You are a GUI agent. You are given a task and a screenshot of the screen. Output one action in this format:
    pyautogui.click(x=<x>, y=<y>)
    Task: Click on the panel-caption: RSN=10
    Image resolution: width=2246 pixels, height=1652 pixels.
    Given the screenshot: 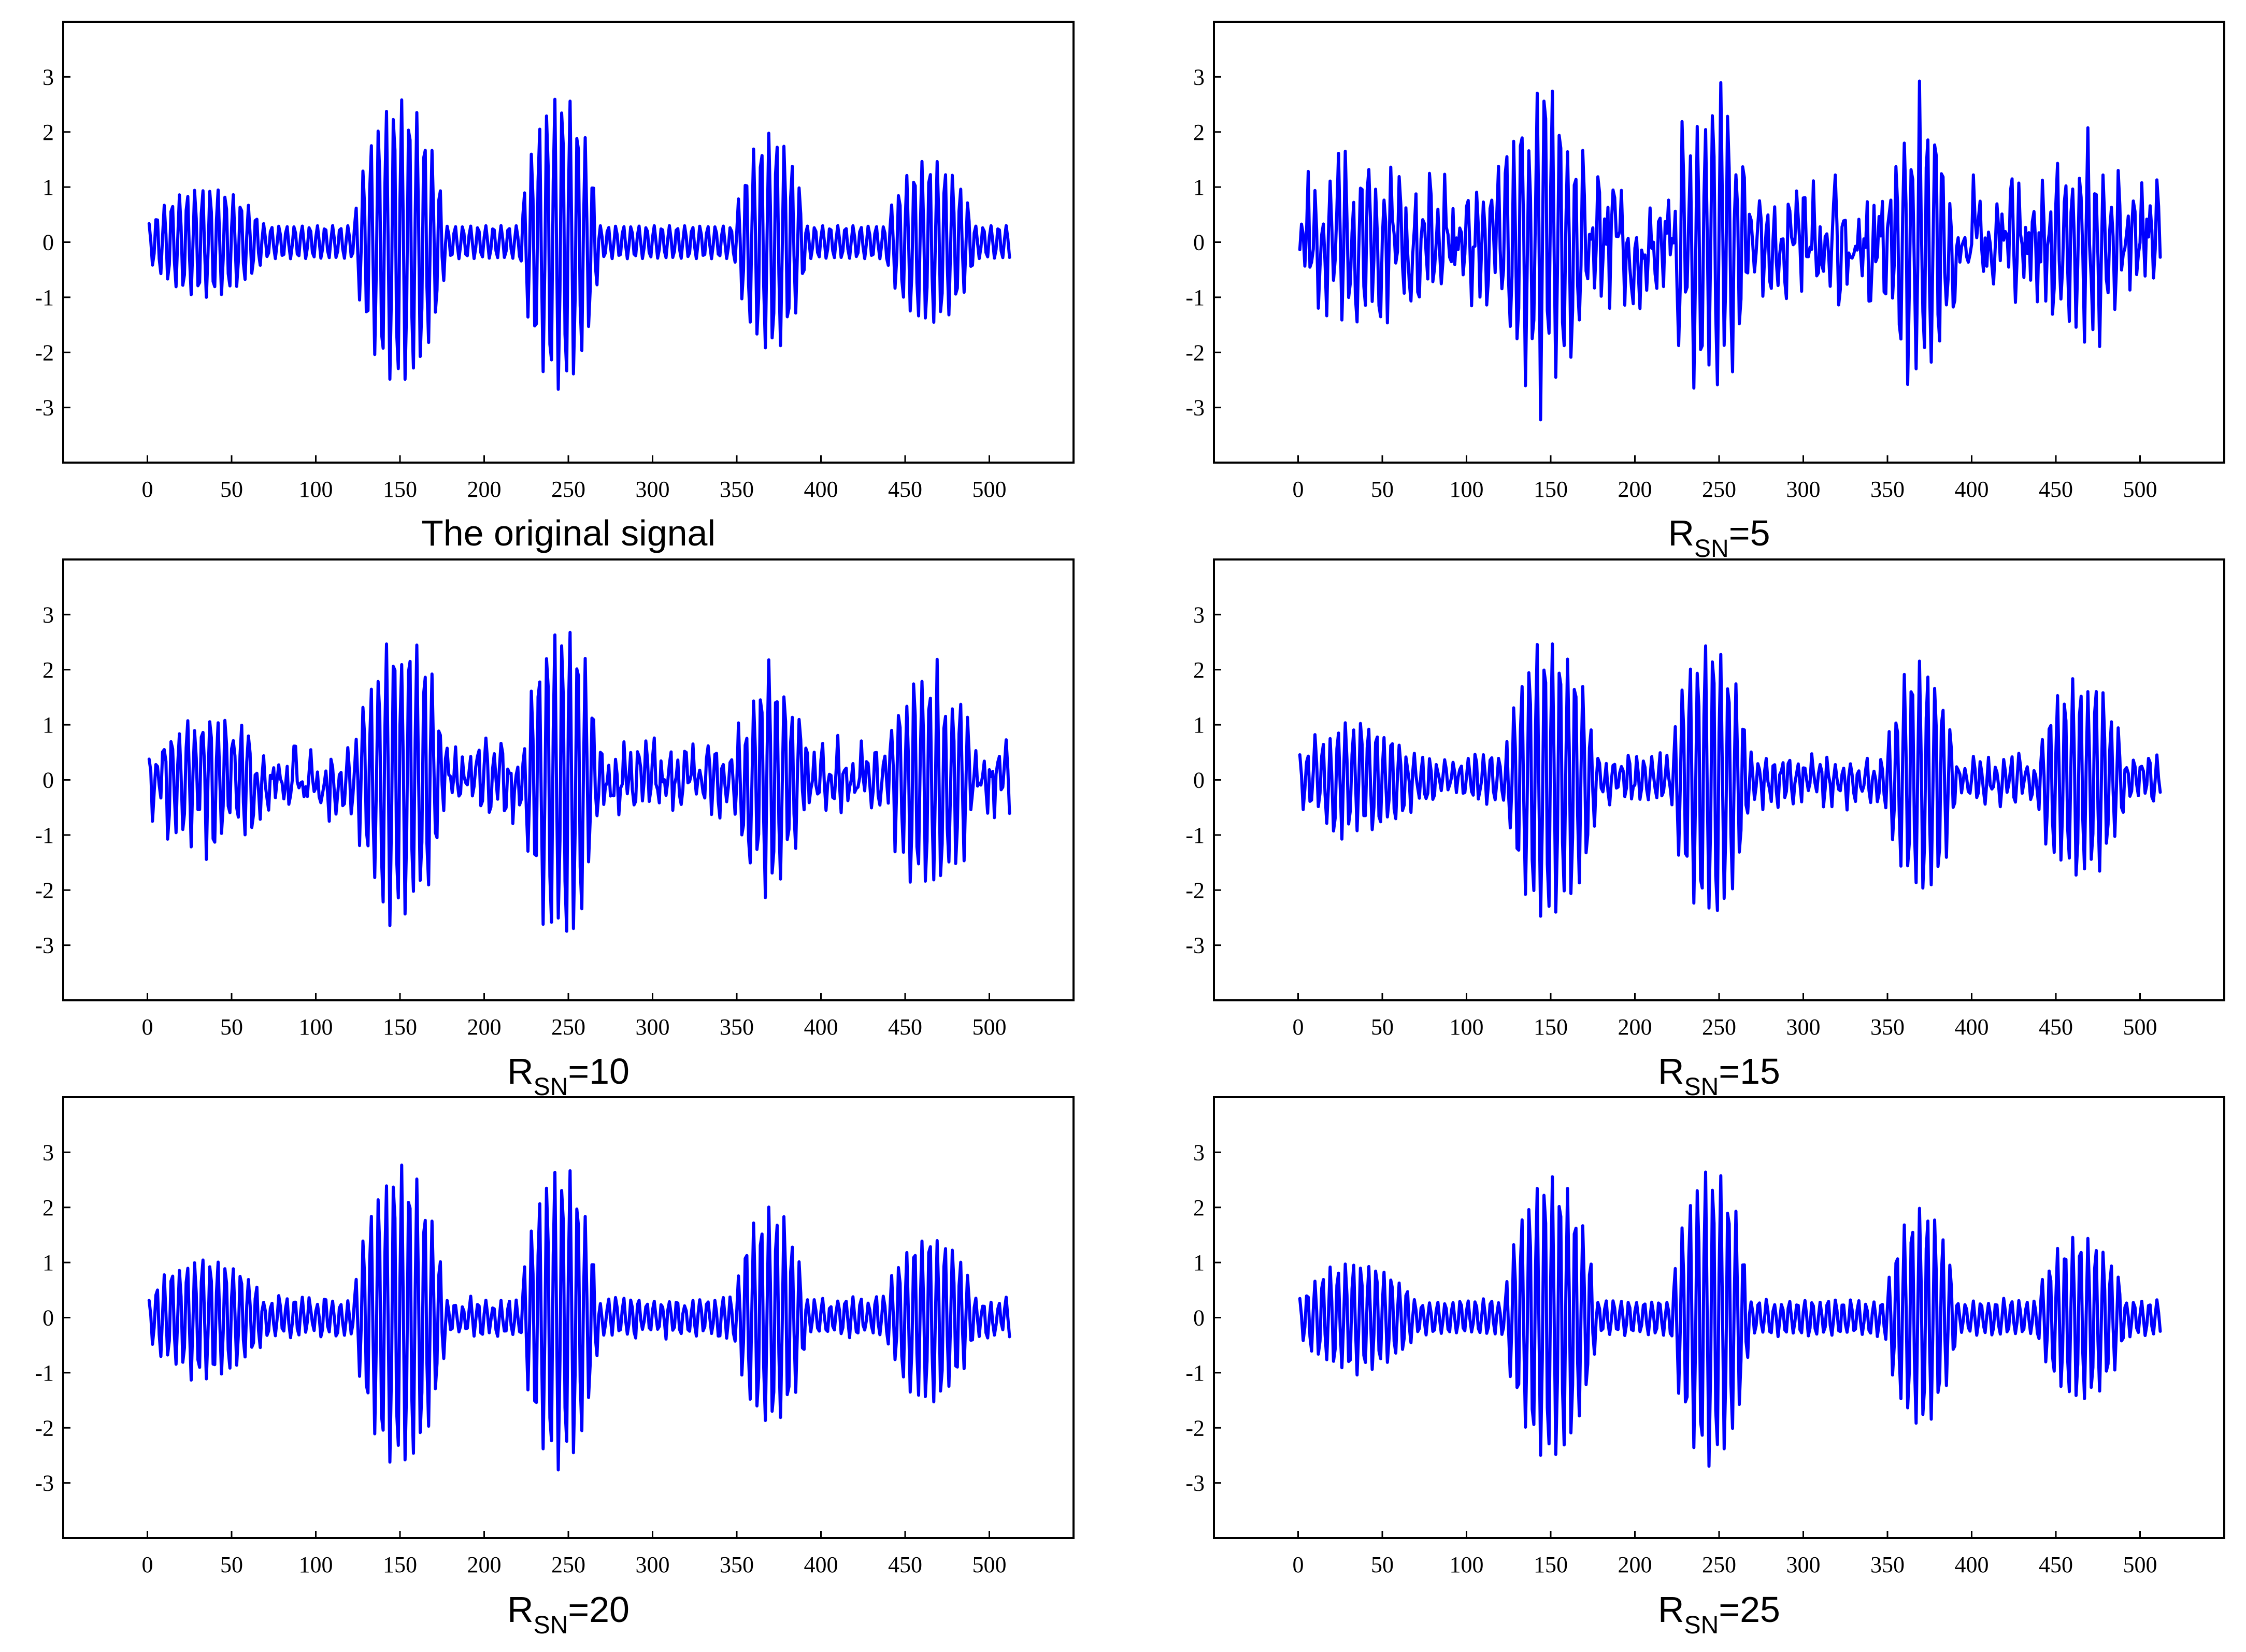 What is the action you would take?
    pyautogui.click(x=568, y=1076)
    